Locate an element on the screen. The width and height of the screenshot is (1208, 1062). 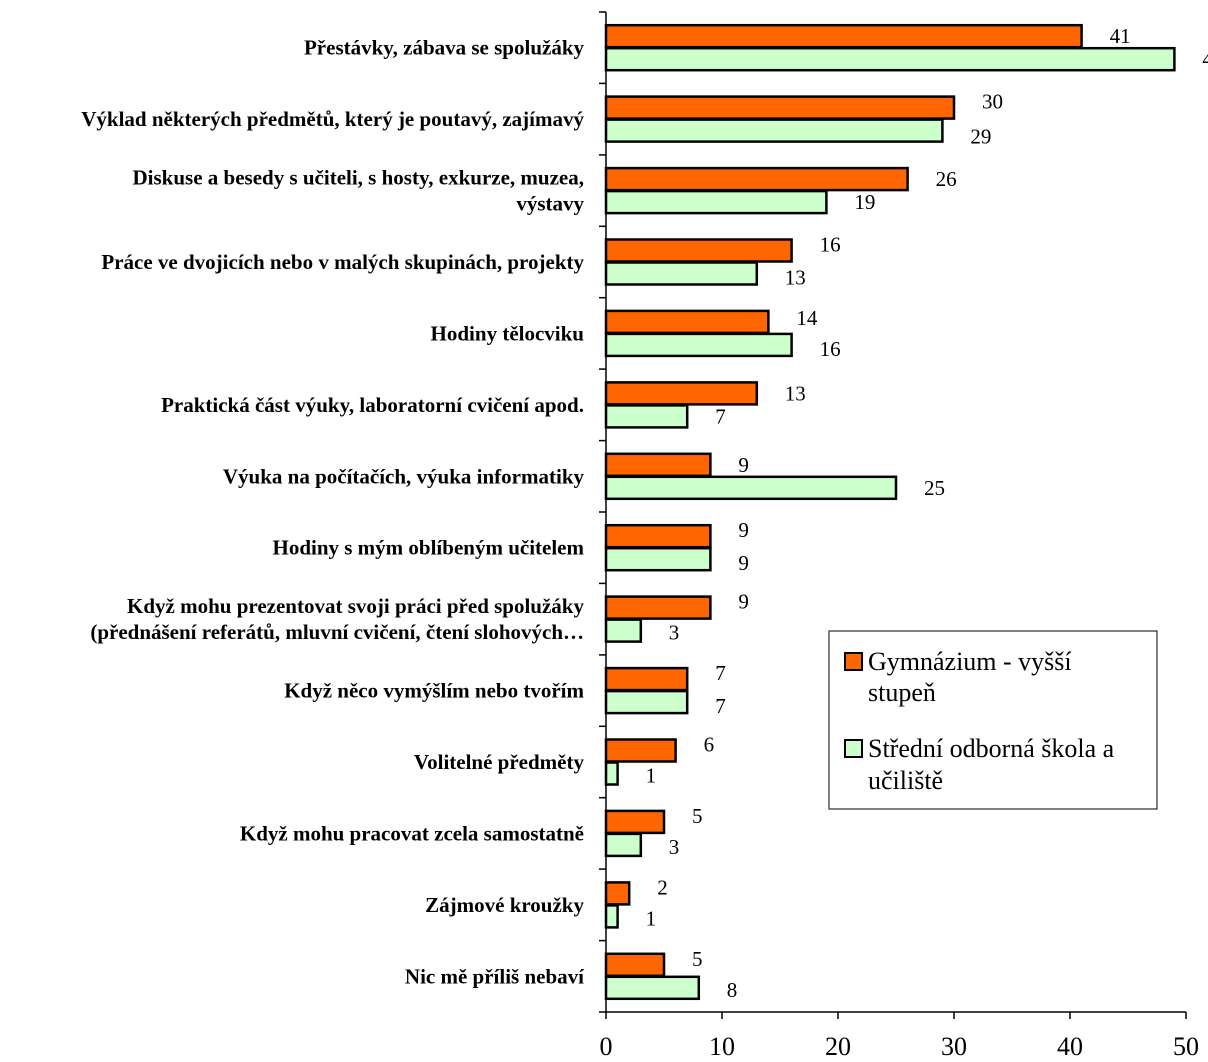
value-label-gymnazium: 6 is located at coordinates (709, 745).